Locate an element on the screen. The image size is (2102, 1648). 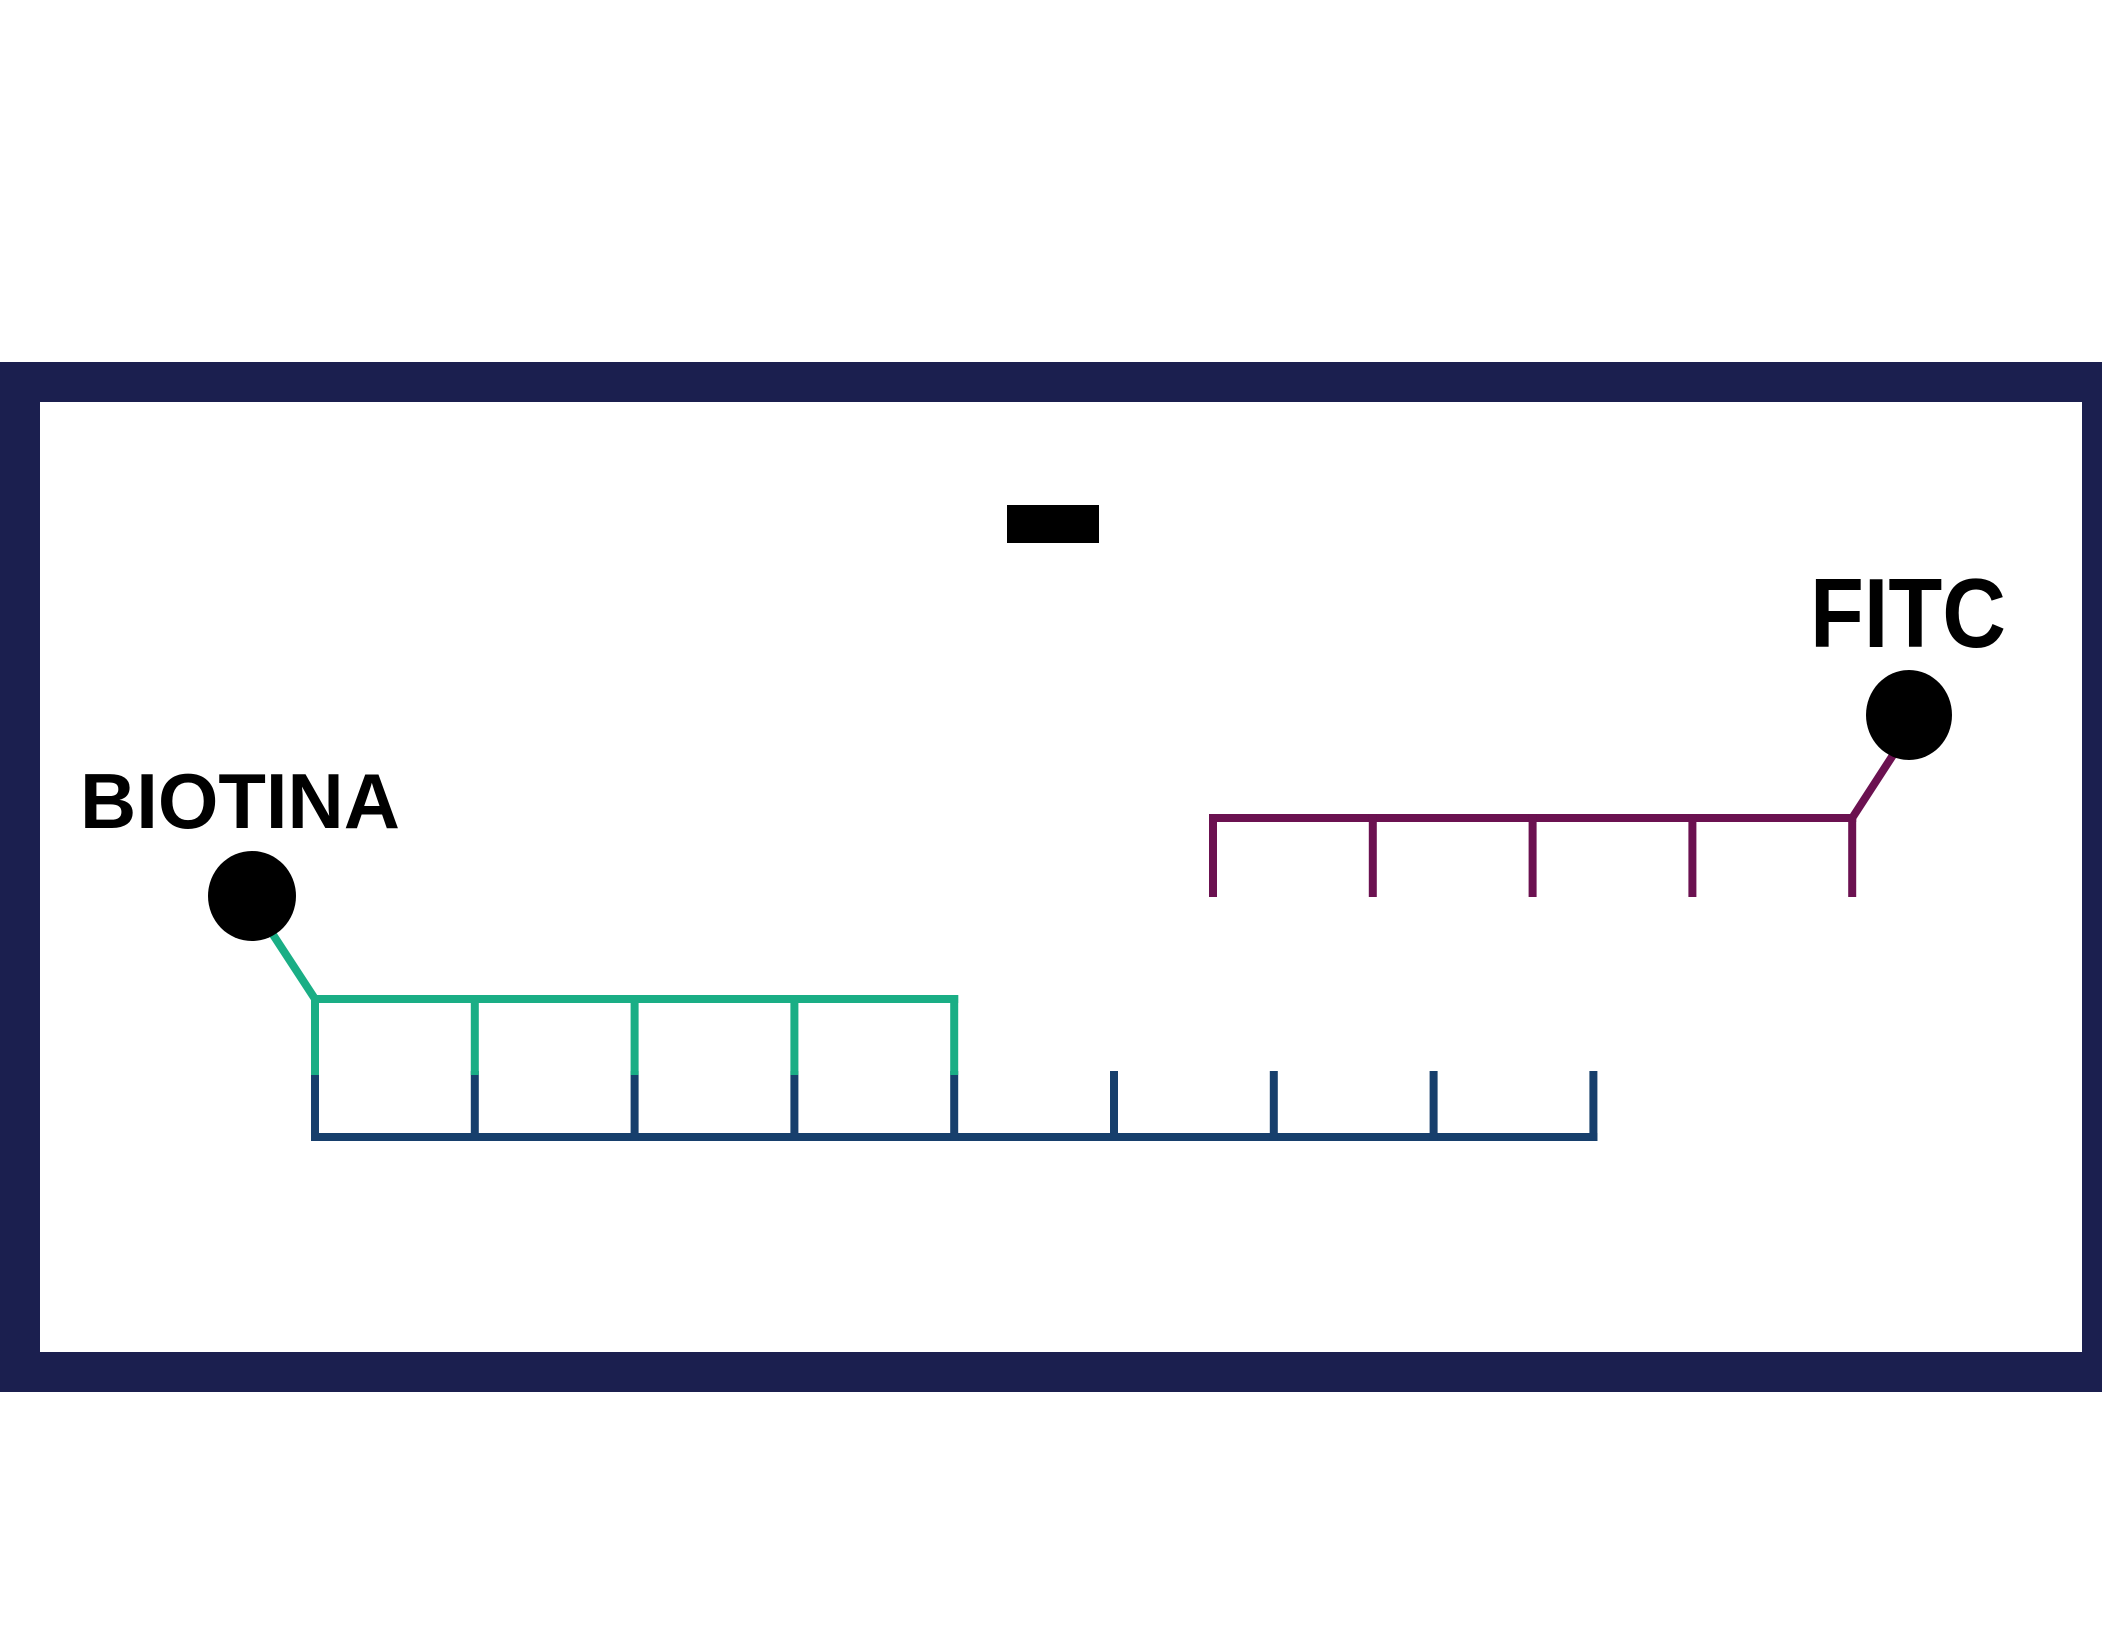
fitc-strand is located at coordinates (1555, 821).